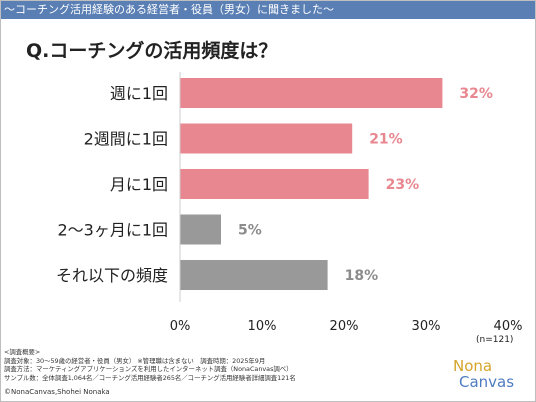 The width and height of the screenshot is (536, 402). I want to click on category-label-3: 2〜3ヶ月に1回, so click(112, 230).